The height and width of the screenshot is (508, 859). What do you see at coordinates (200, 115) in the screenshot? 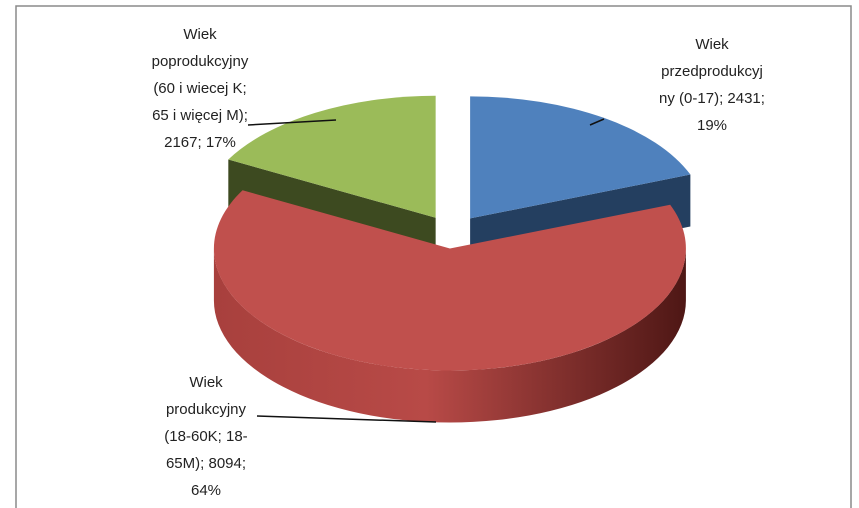
I see `data-label: 65 i więcej M);` at bounding box center [200, 115].